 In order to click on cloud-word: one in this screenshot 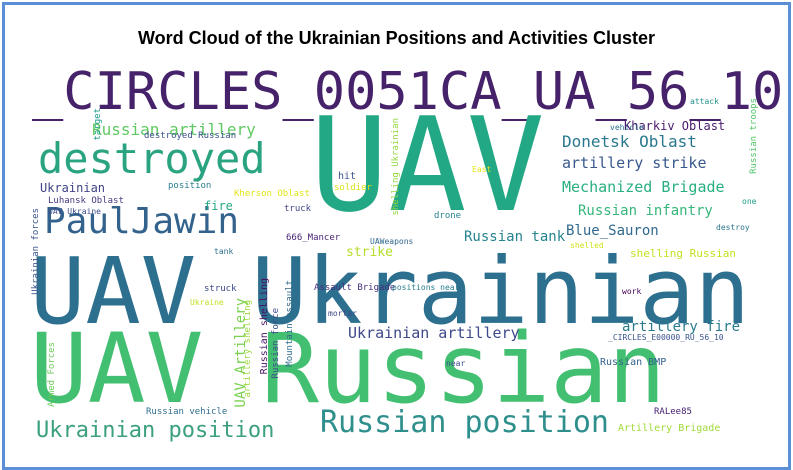, I will do `click(749, 201)`.